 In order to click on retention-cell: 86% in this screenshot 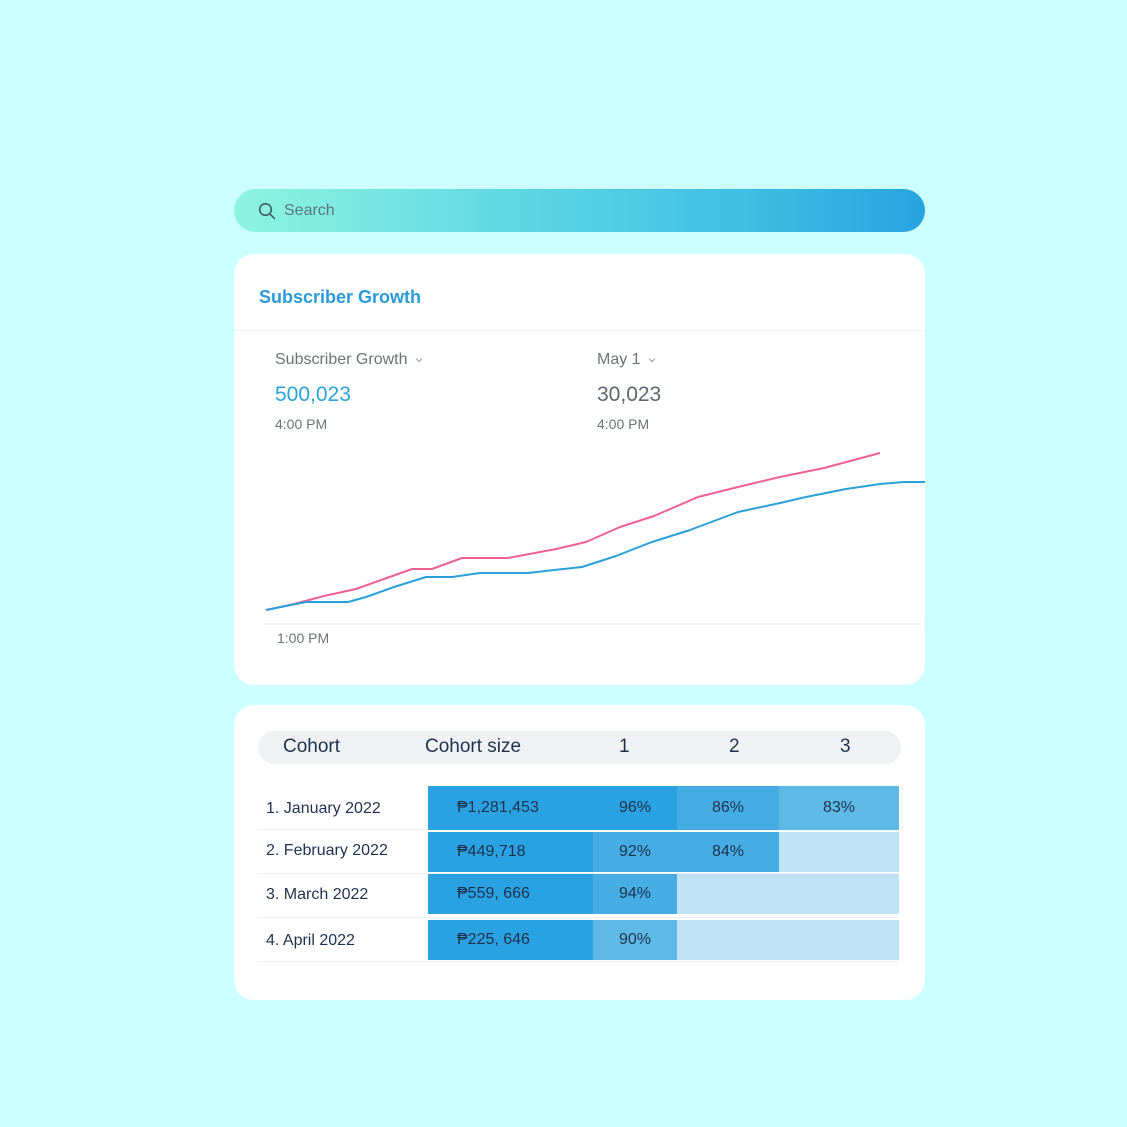, I will do `click(728, 808)`.